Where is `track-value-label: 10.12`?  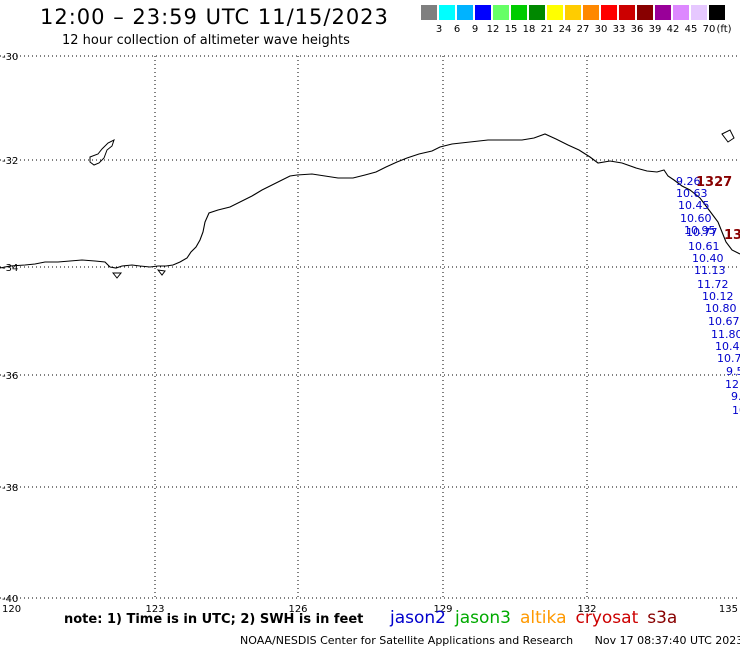 track-value-label: 10.12 is located at coordinates (718, 296).